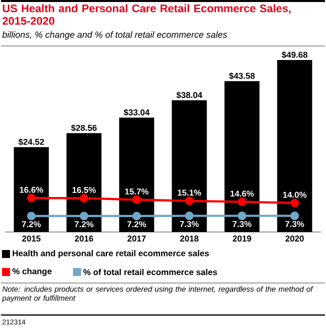 The height and width of the screenshot is (329, 326). I want to click on data-label: 15.1%, so click(190, 193).